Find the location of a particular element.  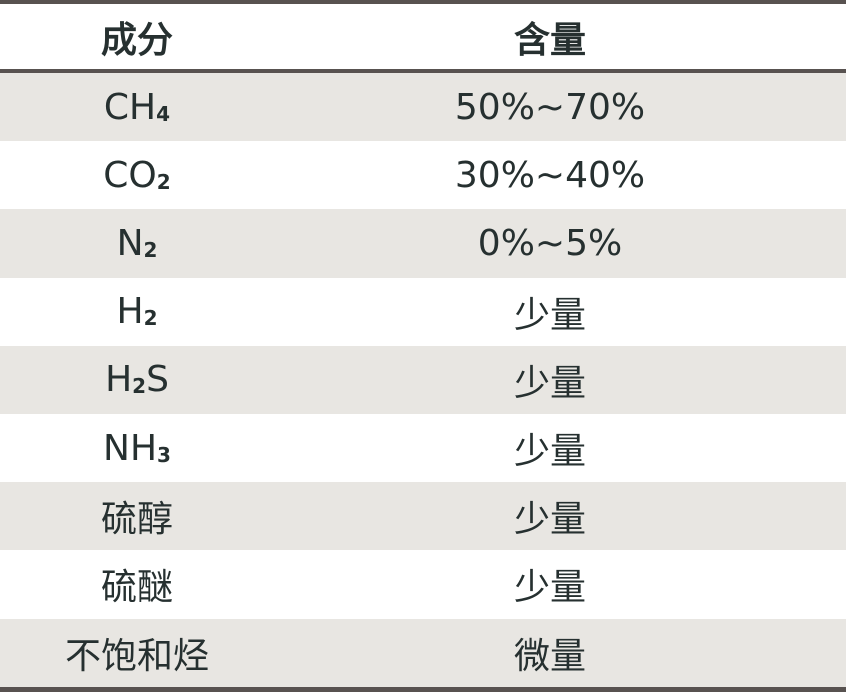

component-base: 不饱和烃 is located at coordinates (136, 656).